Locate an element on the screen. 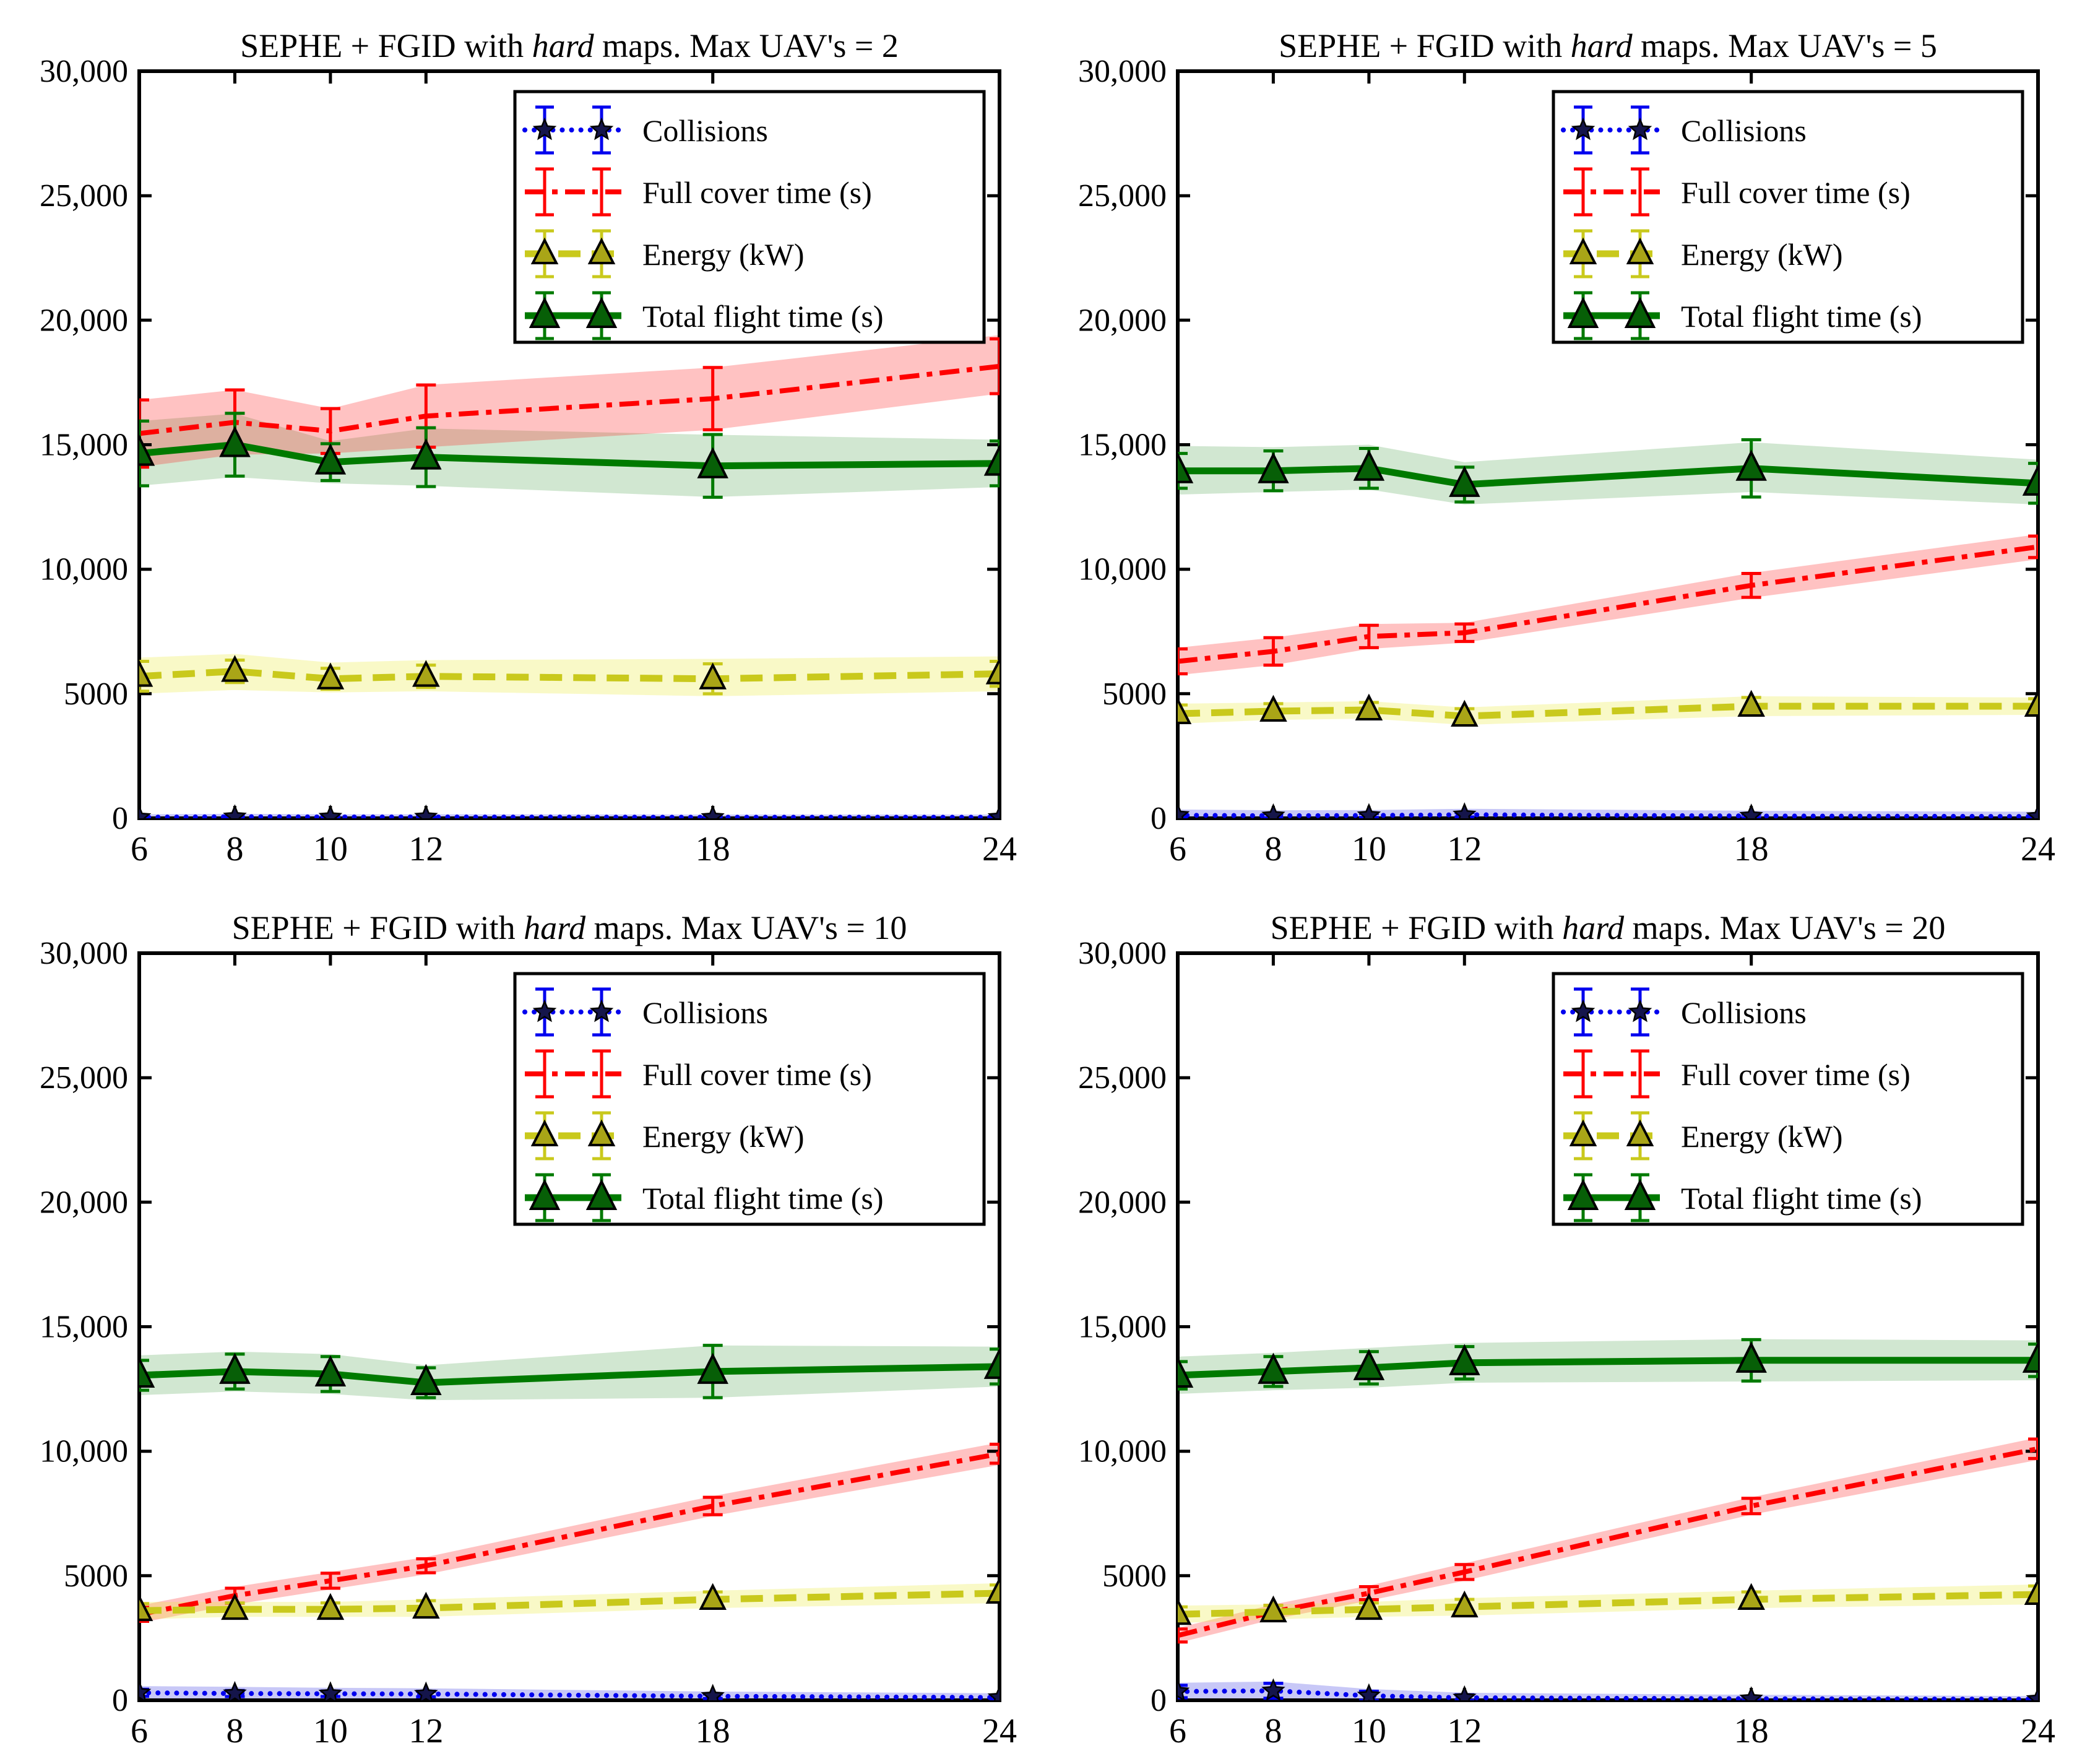 This screenshot has height=1764, width=2077. y-tick-label: 25,000 is located at coordinates (1122, 196).